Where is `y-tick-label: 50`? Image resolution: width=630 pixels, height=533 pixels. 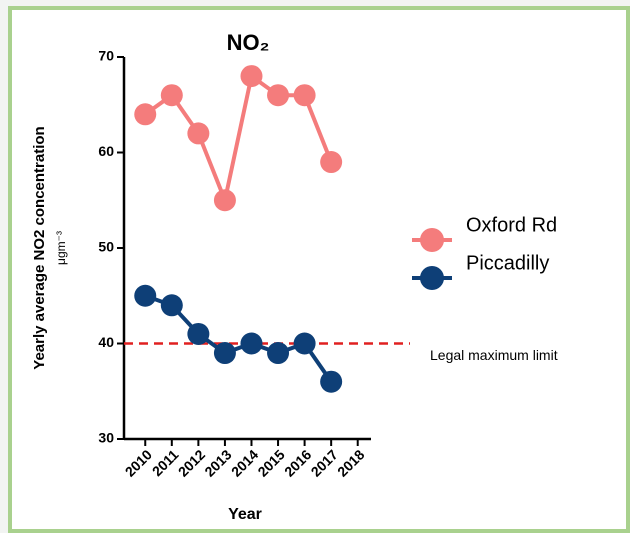 y-tick-label: 50 is located at coordinates (106, 247).